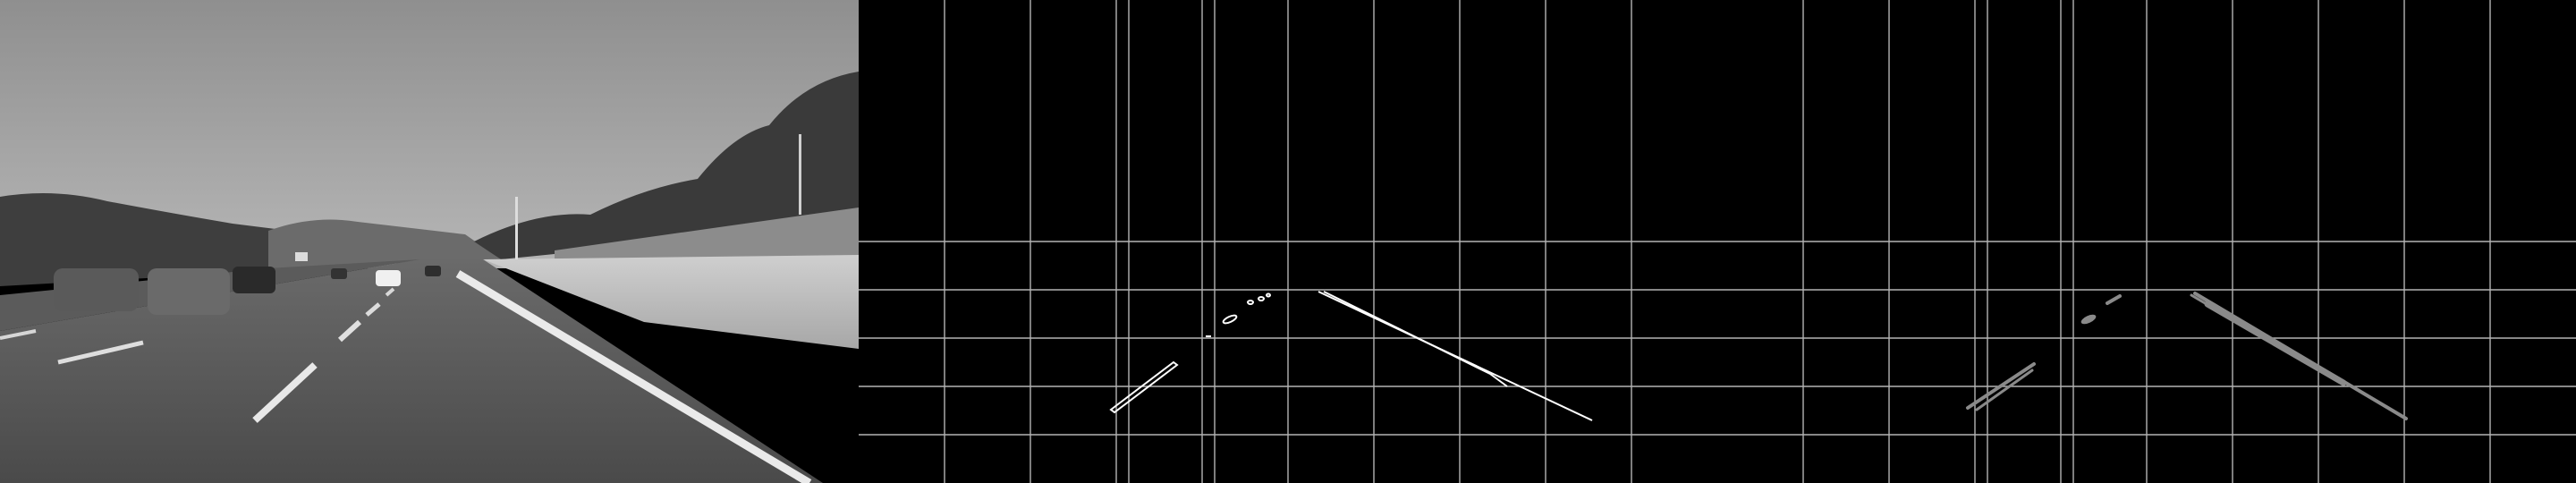 Image resolution: width=2576 pixels, height=483 pixels. I want to click on road-surface, so click(411, 371).